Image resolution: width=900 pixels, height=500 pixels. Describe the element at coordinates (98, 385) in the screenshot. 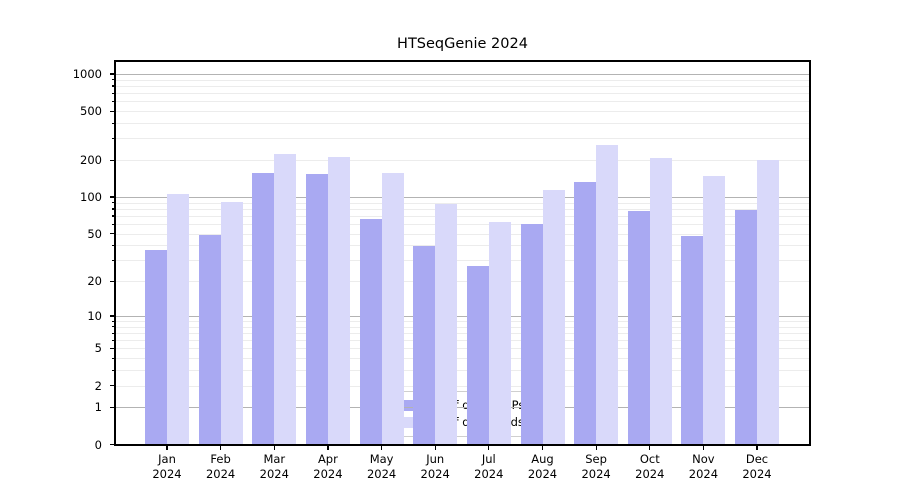

I see `y-tick-label: 2` at that location.